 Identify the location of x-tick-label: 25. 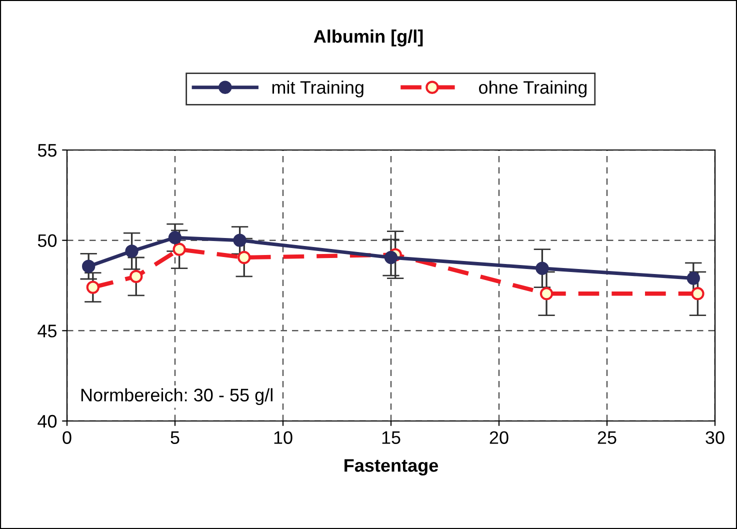
(607, 437).